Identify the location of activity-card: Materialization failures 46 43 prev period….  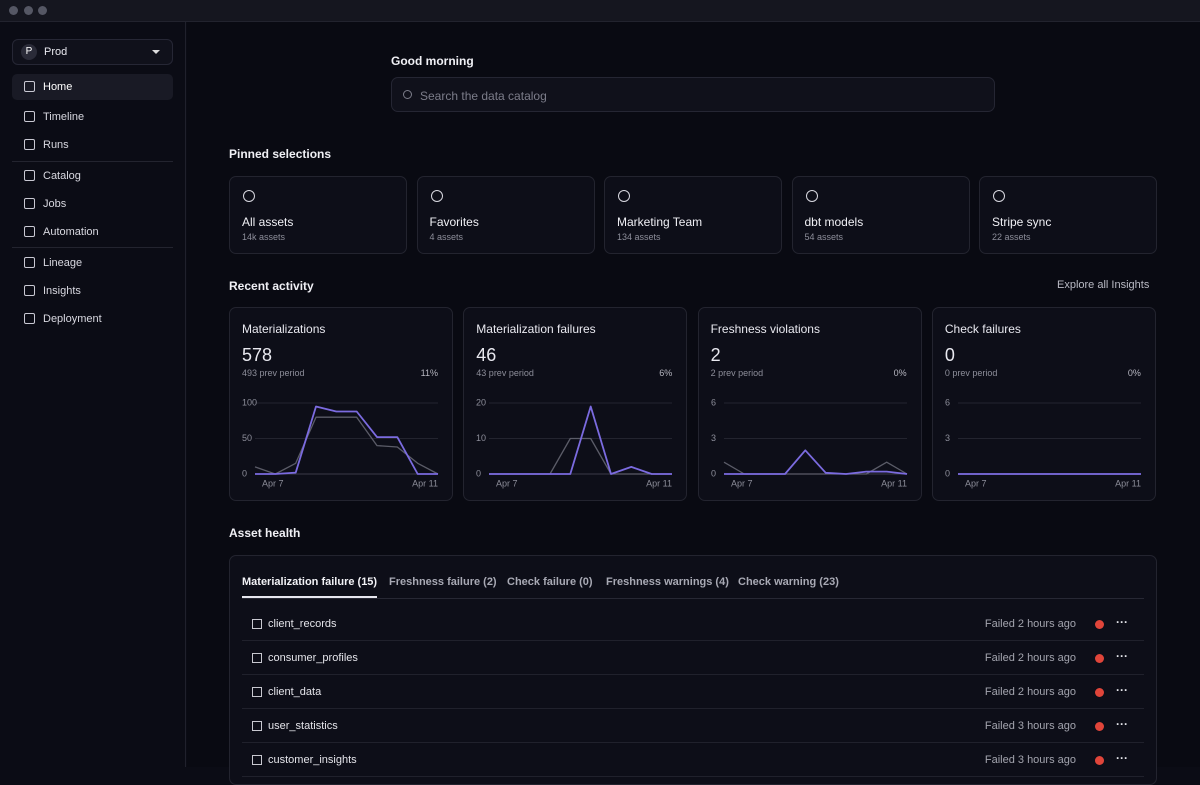
(575, 404).